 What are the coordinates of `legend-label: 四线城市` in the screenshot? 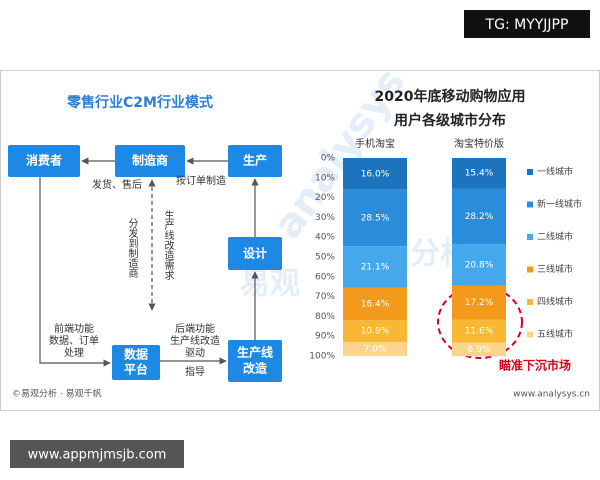 It's located at (555, 302).